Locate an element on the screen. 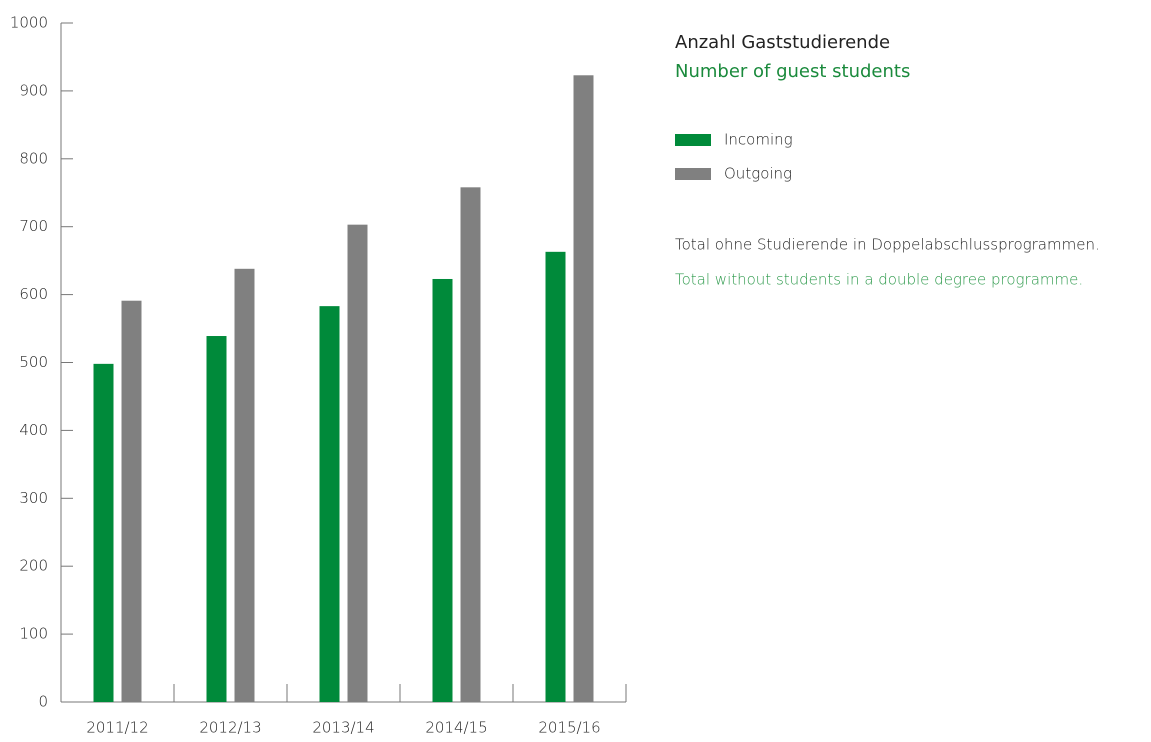  y-tick-label: 200 is located at coordinates (33, 566).